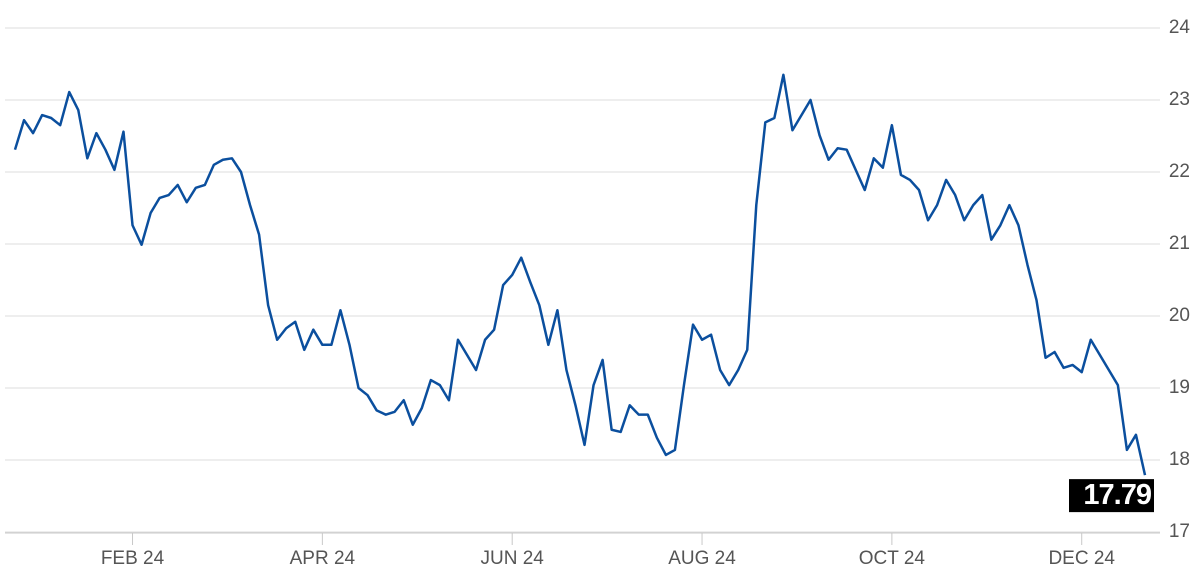 The height and width of the screenshot is (577, 1204). What do you see at coordinates (1179, 243) in the screenshot?
I see `y-tick-label: 21` at bounding box center [1179, 243].